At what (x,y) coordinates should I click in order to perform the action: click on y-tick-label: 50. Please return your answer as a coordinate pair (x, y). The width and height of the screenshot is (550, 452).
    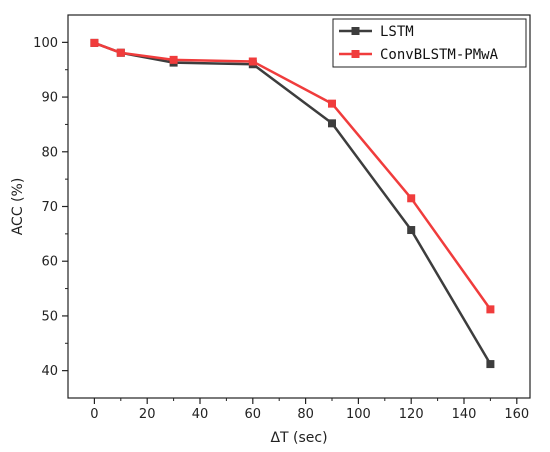
    Looking at the image, I should click on (49, 316).